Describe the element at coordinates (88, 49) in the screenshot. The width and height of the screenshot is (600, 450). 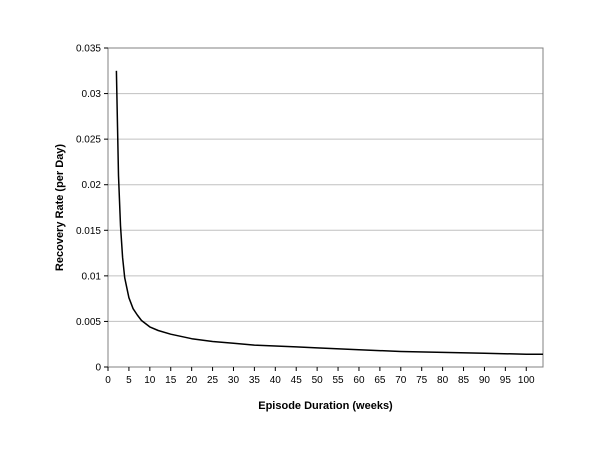
I see `y-tick-label: 0.035` at that location.